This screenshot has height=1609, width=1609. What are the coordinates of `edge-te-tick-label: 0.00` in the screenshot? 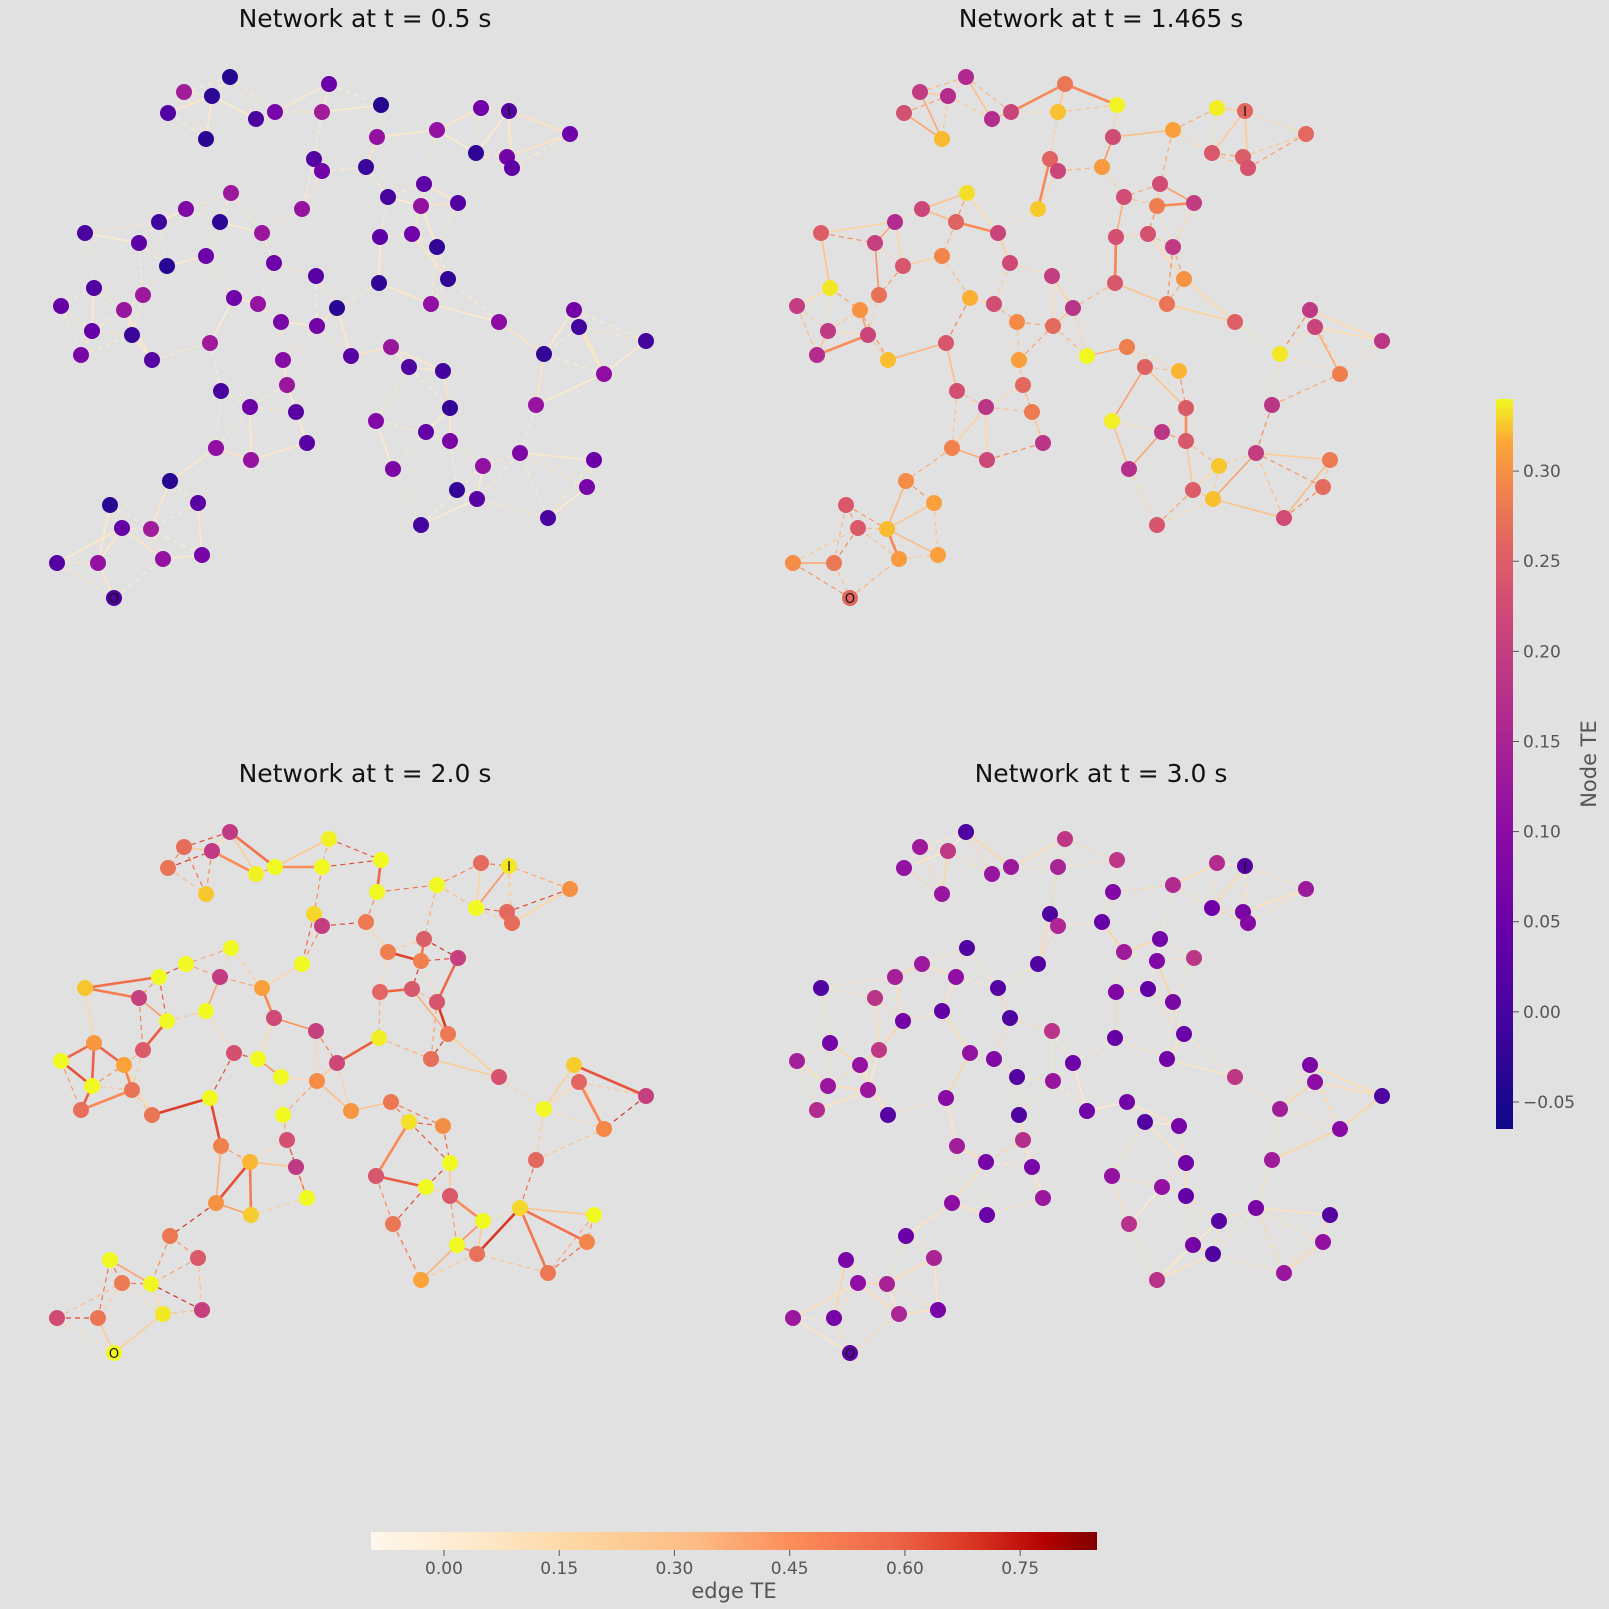 It's located at (444, 1569).